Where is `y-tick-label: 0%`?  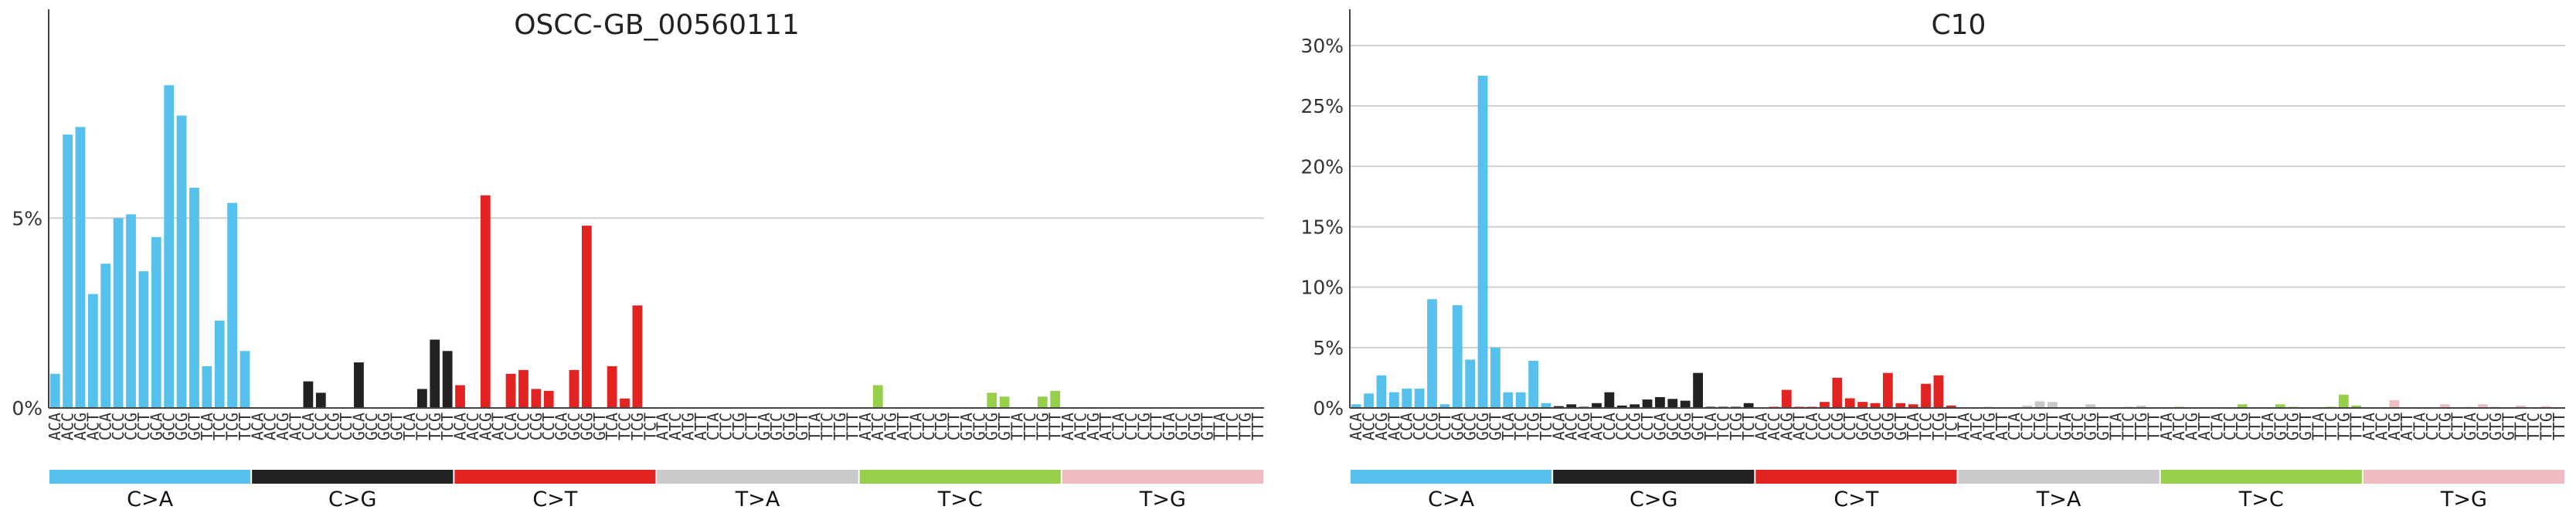 y-tick-label: 0% is located at coordinates (1328, 409).